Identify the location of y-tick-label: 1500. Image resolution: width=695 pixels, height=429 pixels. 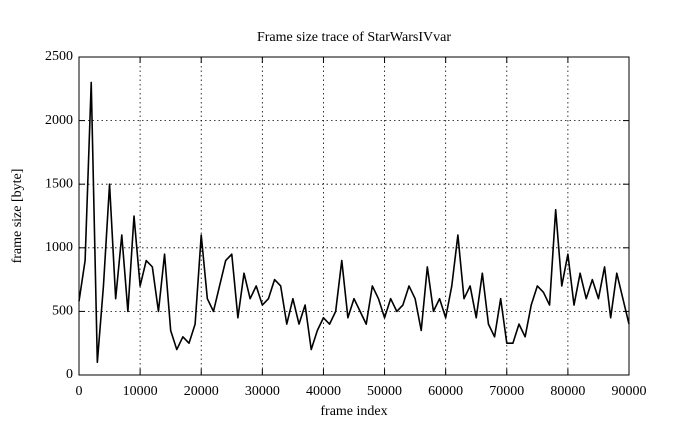
(59, 183).